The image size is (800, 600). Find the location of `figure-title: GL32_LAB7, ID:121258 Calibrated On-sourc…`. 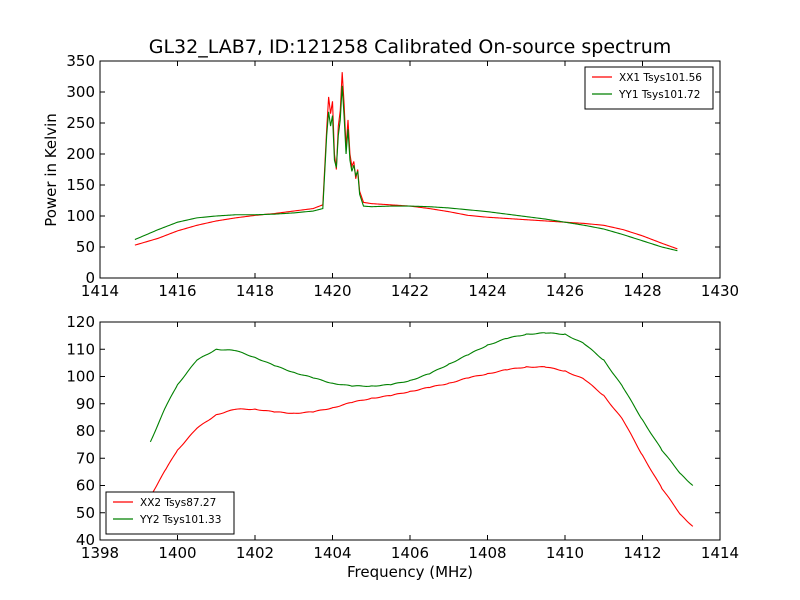

figure-title: GL32_LAB7, ID:121258 Calibrated On-sourc… is located at coordinates (410, 47).